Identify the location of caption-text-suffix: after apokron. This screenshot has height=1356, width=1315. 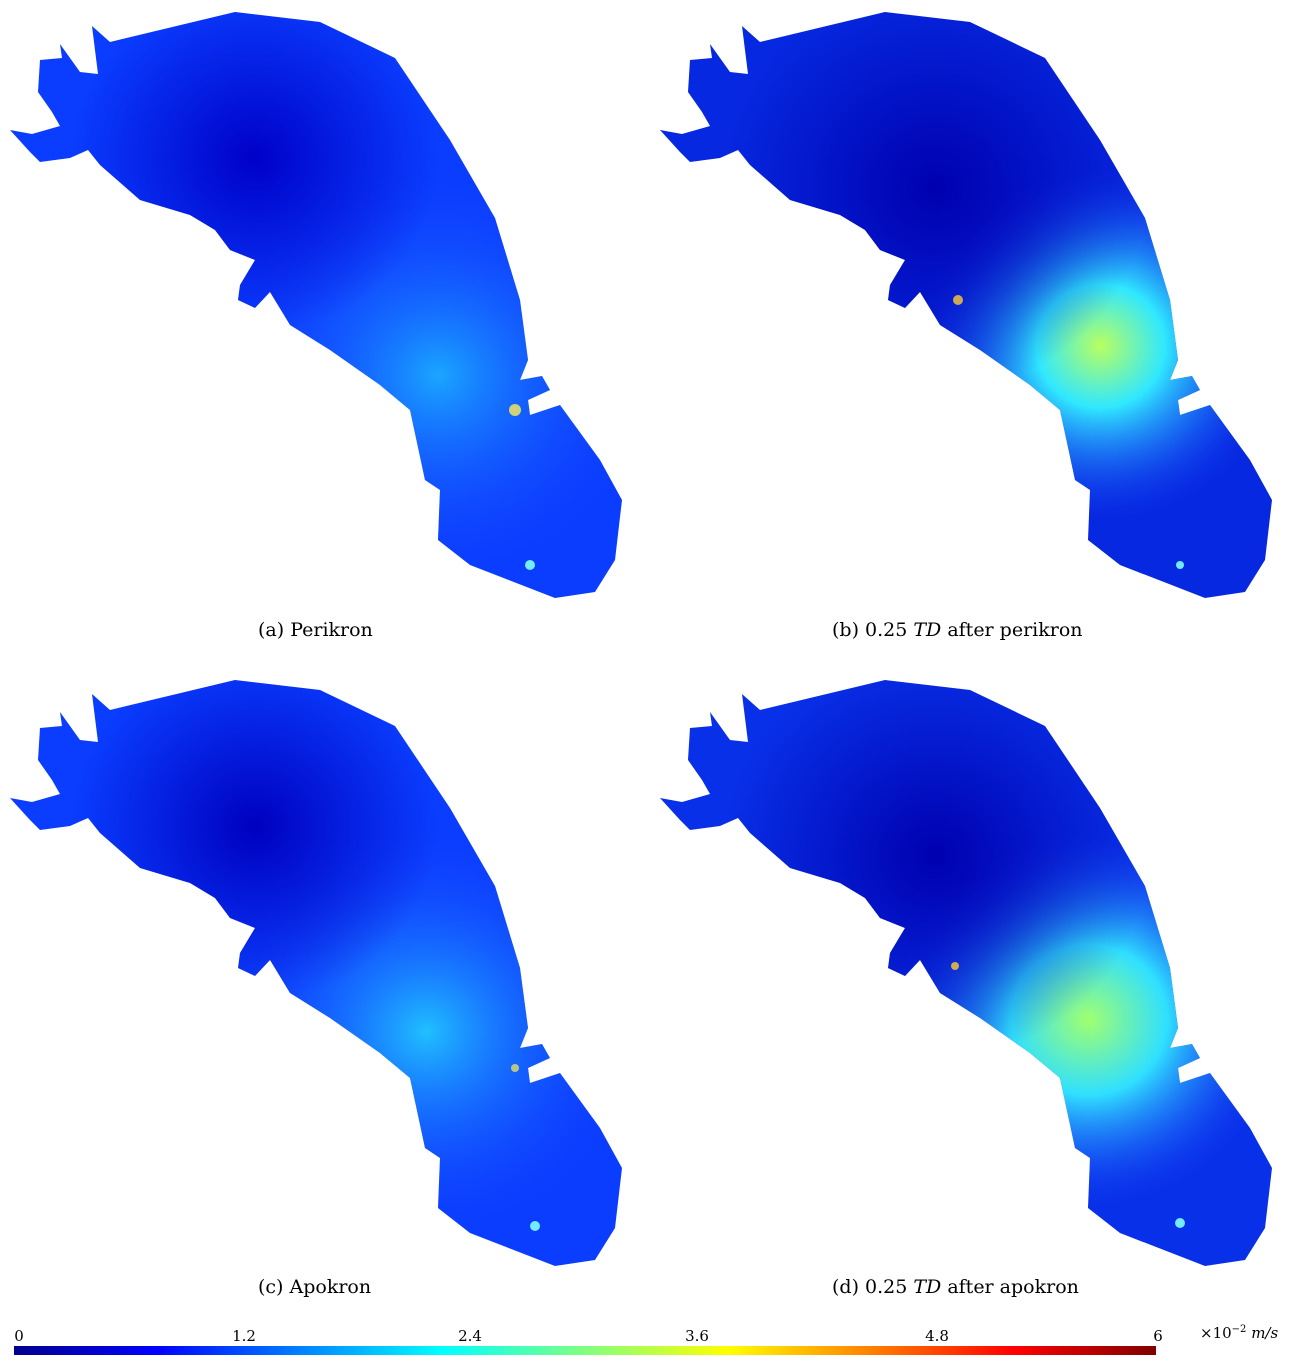
(1010, 1287).